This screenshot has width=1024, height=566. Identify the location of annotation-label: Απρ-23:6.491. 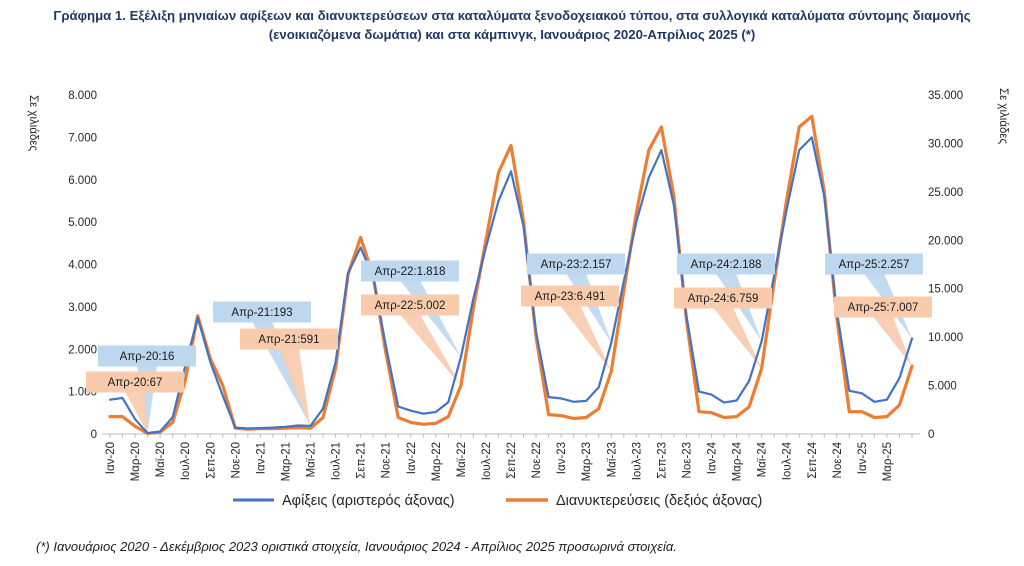
(570, 297).